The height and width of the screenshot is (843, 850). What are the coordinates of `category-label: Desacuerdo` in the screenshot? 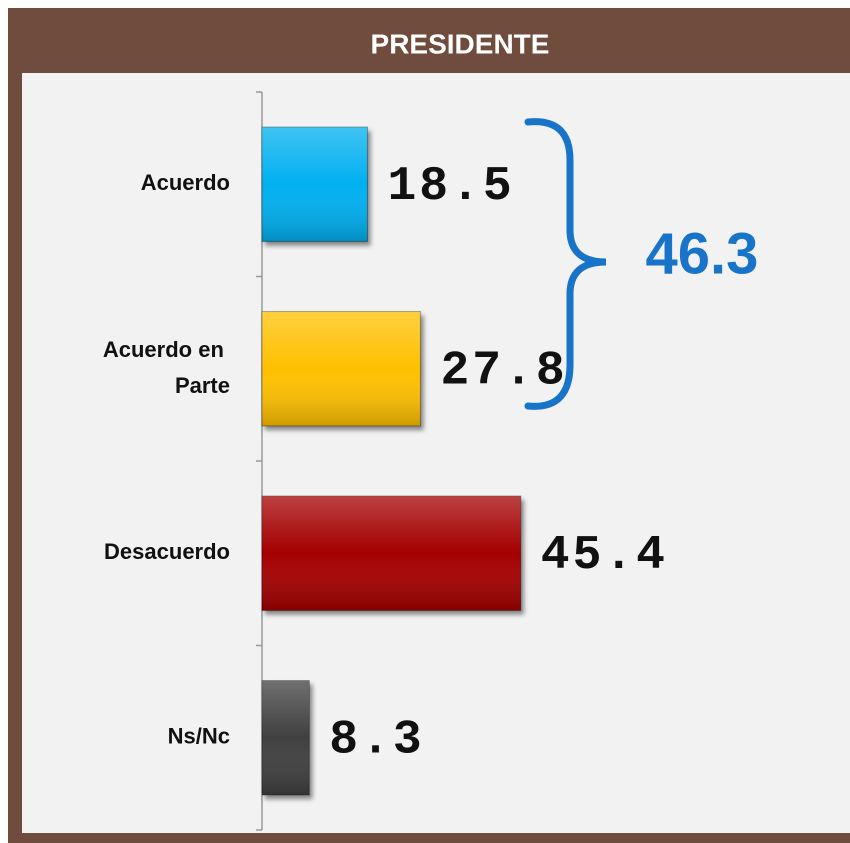 It's located at (167, 551).